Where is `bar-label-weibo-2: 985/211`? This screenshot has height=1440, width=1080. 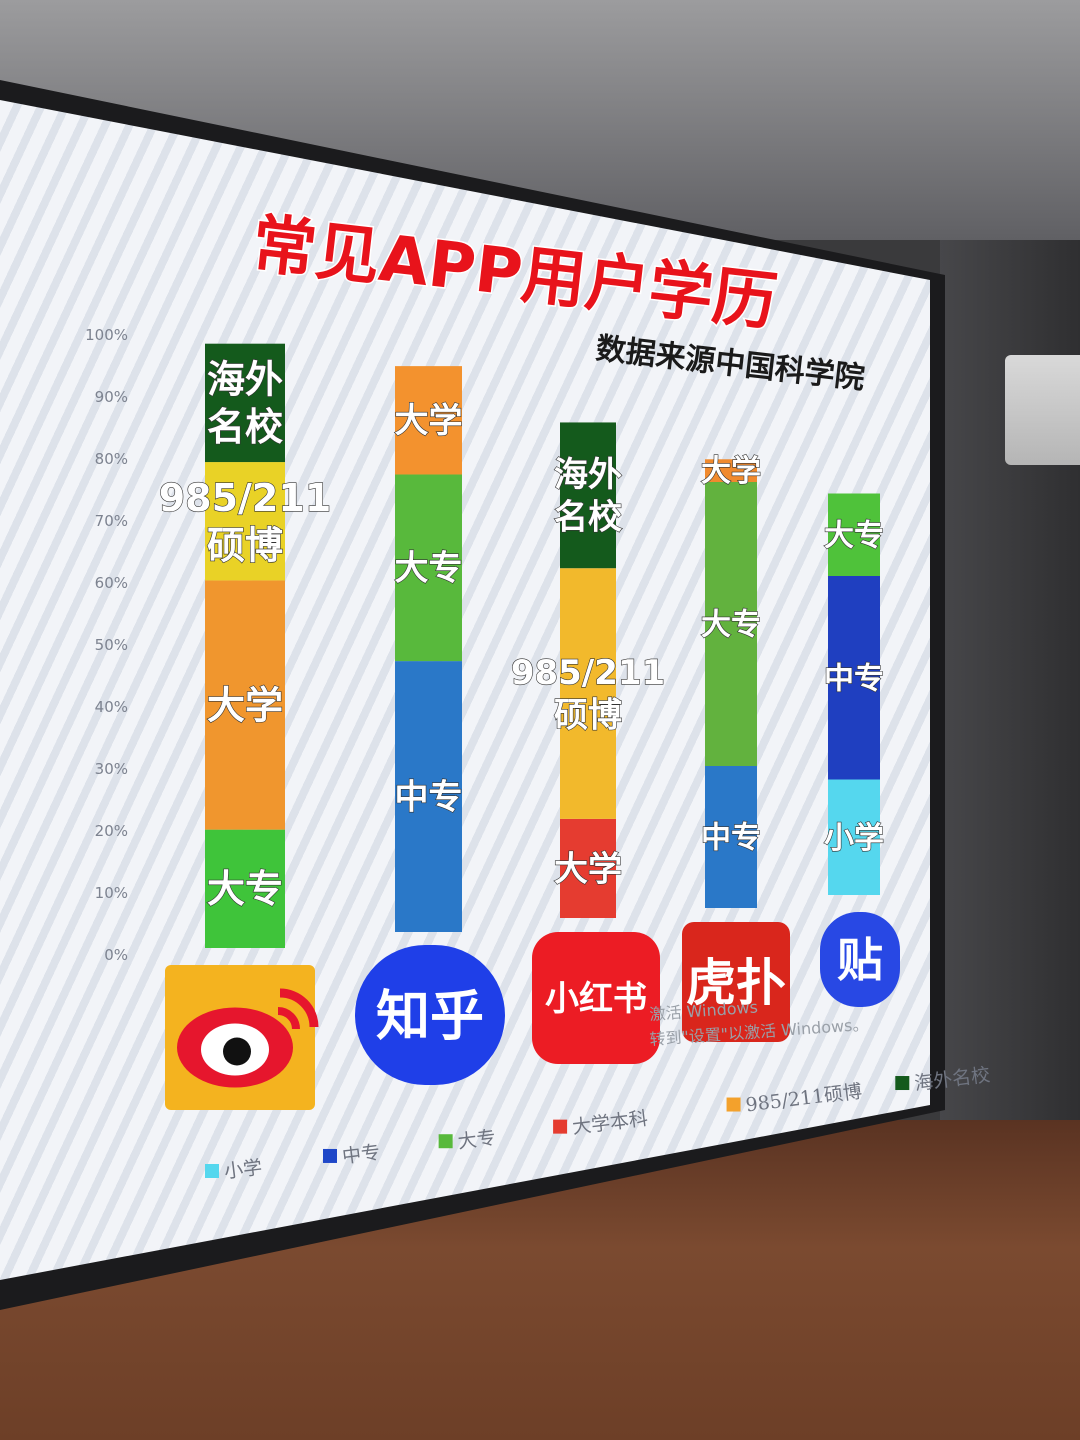
bar-label-weibo-2: 985/211 is located at coordinates (245, 498).